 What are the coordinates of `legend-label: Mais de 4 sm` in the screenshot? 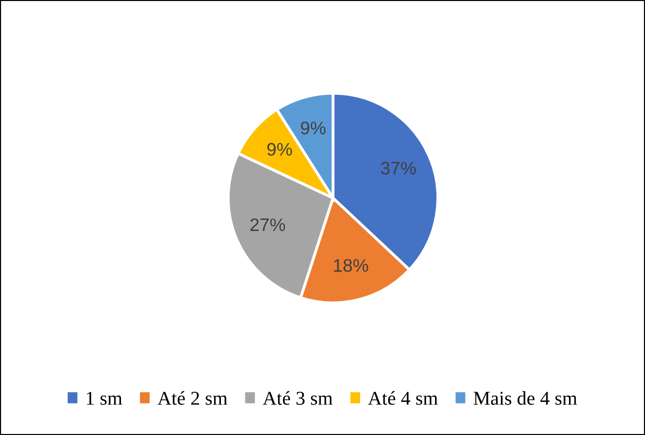 It's located at (526, 398).